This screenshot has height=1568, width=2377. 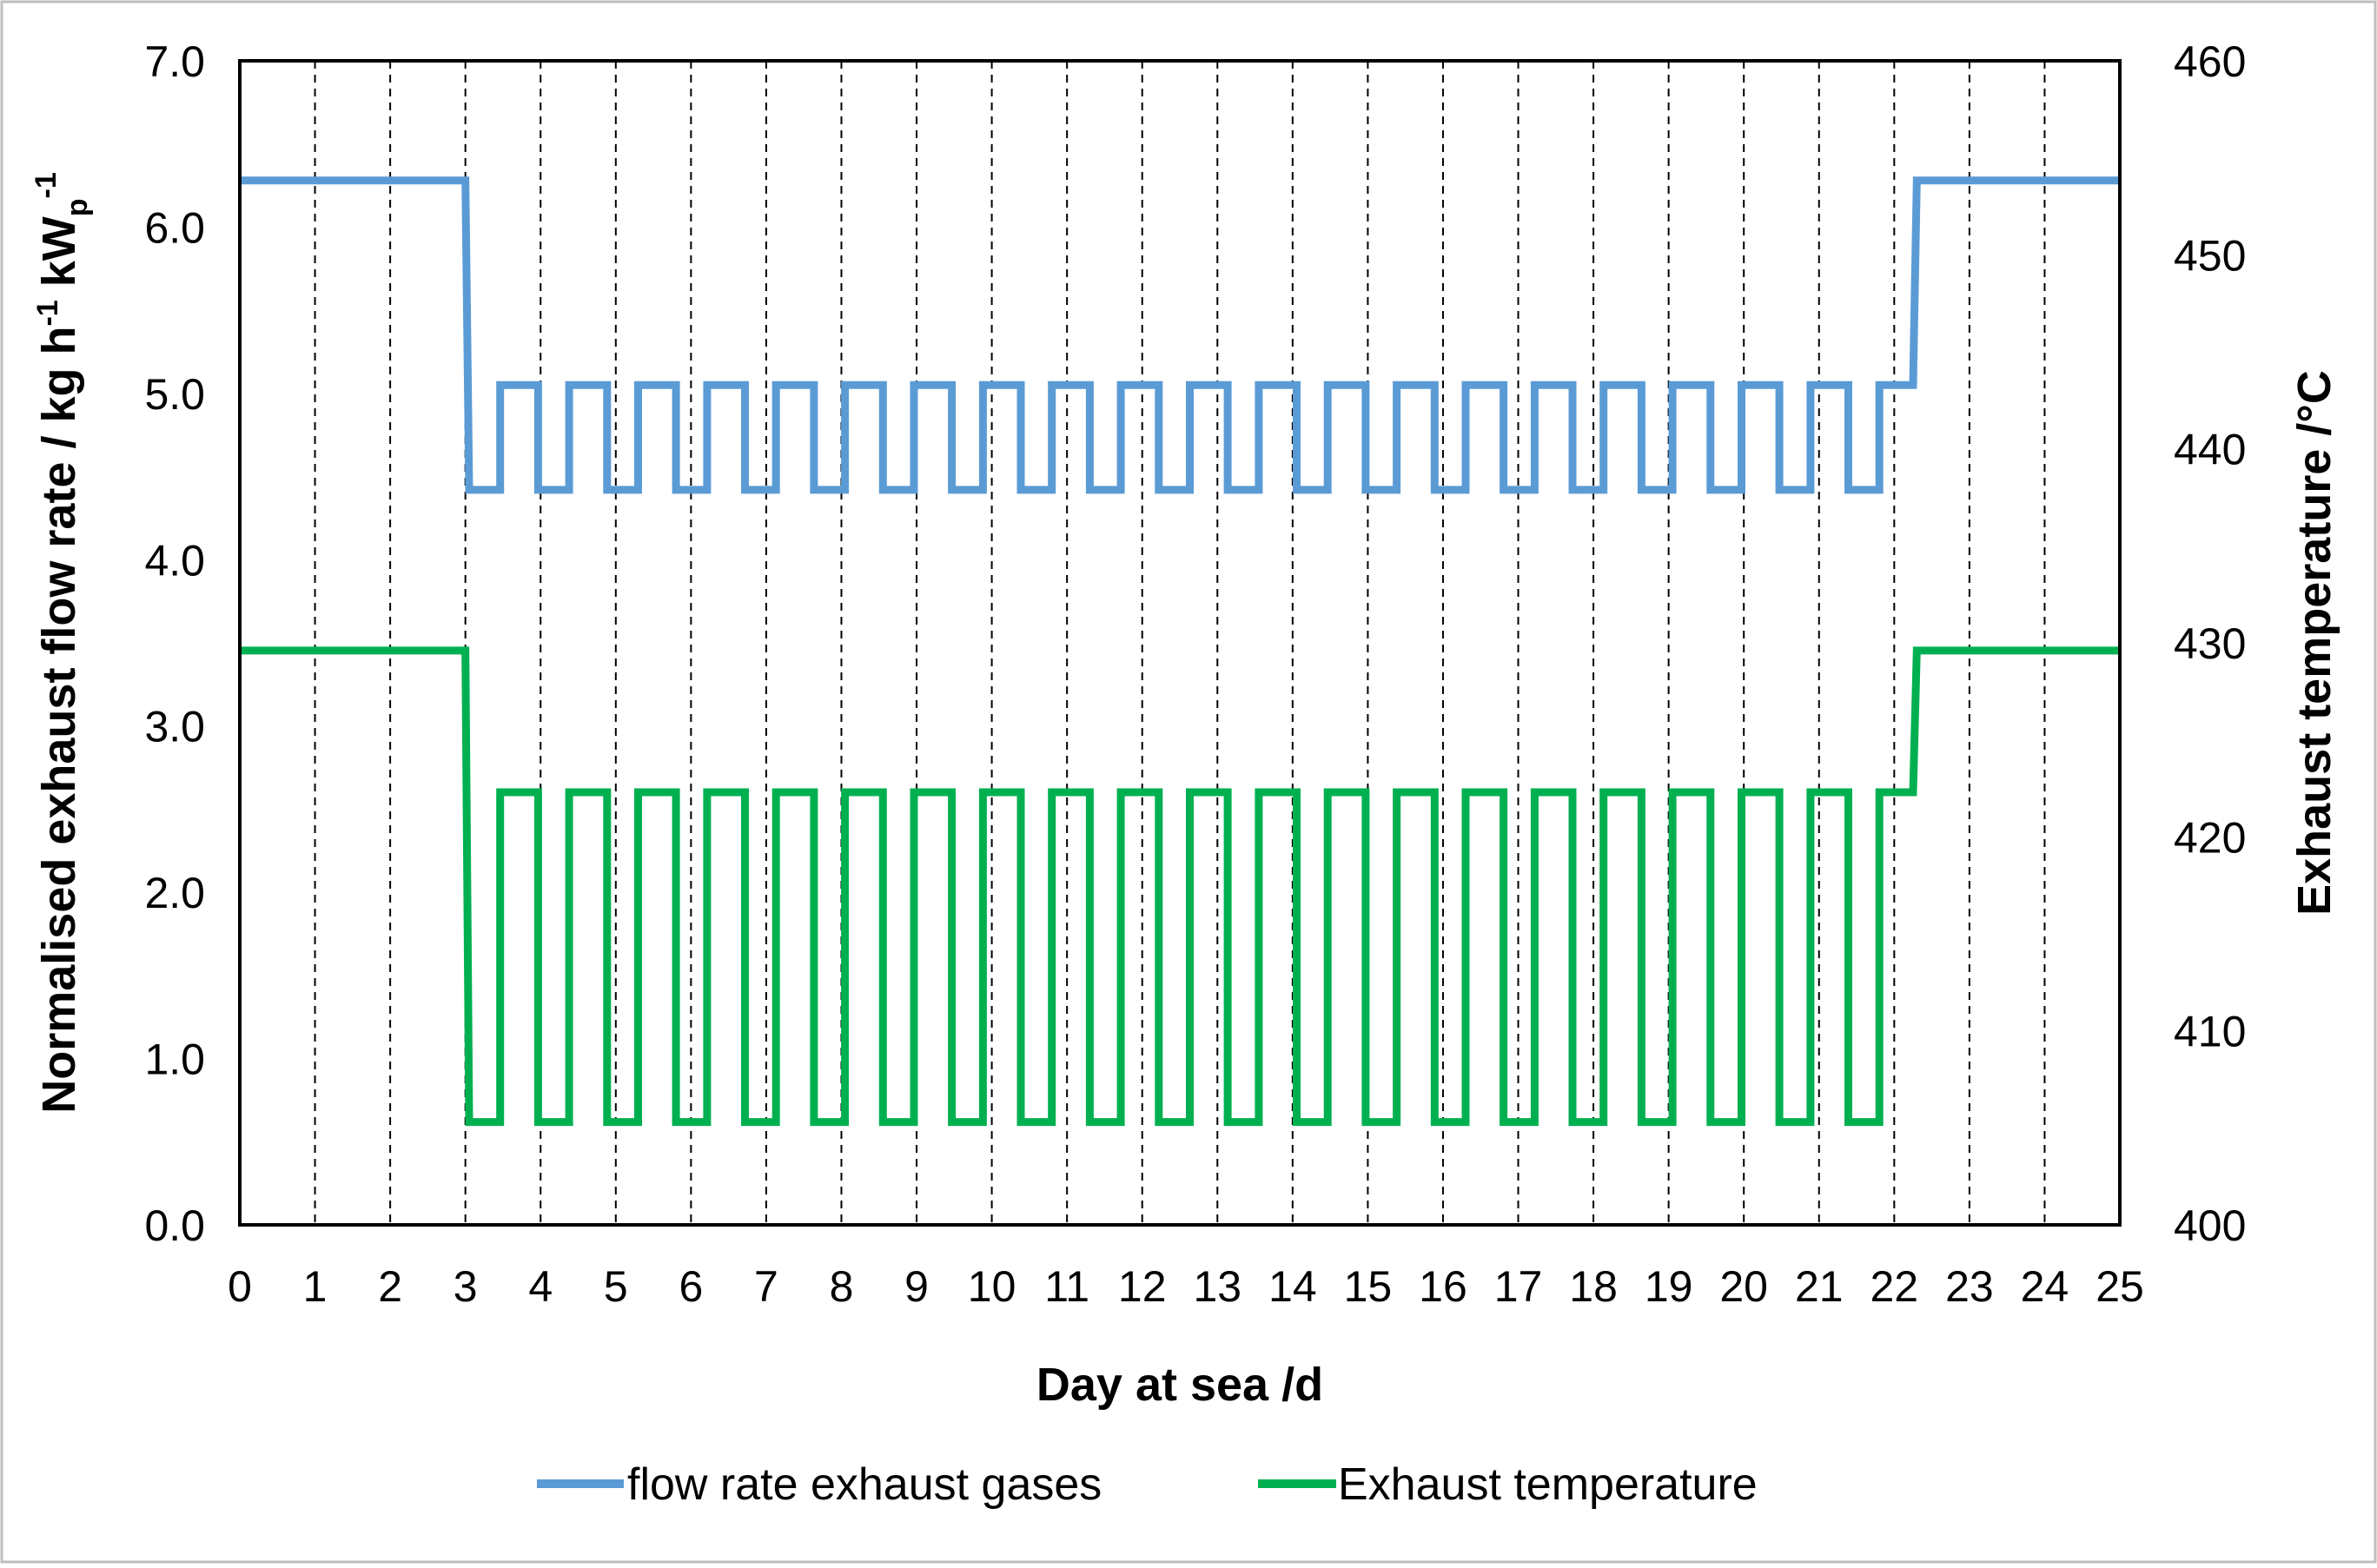 What do you see at coordinates (174, 1225) in the screenshot?
I see `y-tick-label: 0.0` at bounding box center [174, 1225].